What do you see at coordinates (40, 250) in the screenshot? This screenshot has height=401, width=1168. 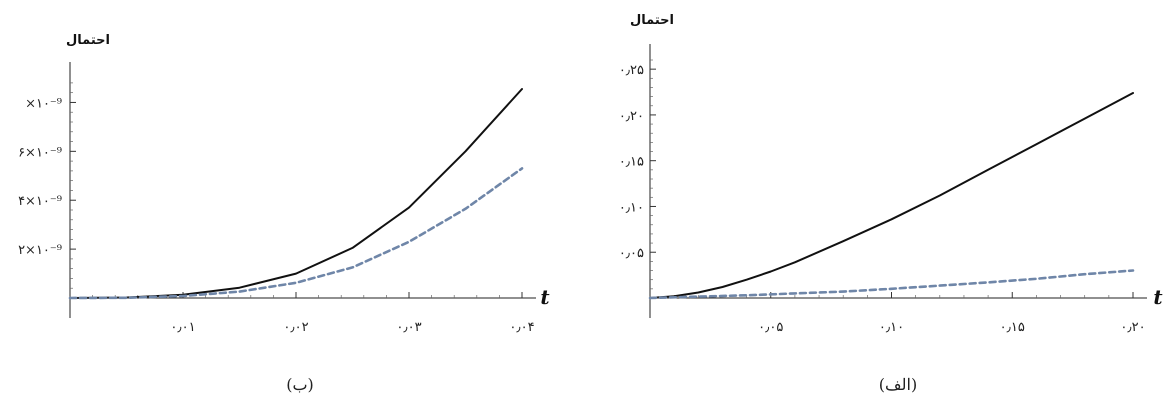 I see `y-tick-label: ۲×۱۰⁻⁹` at bounding box center [40, 250].